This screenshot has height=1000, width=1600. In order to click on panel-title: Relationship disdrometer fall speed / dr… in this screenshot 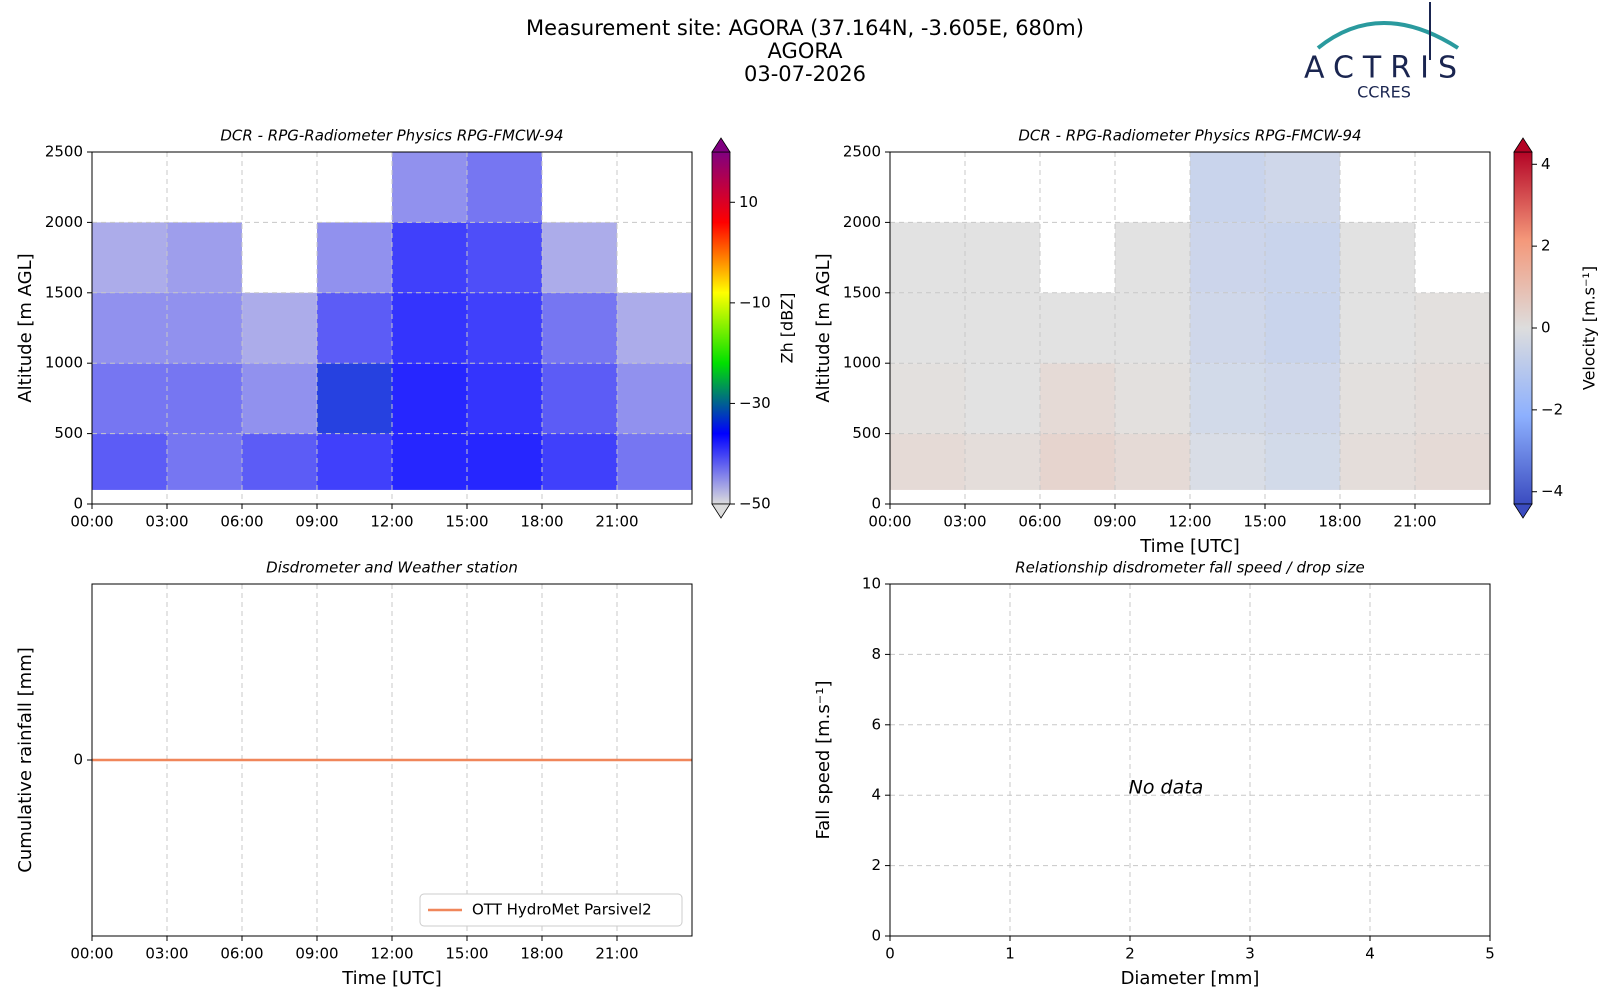, I will do `click(1190, 568)`.